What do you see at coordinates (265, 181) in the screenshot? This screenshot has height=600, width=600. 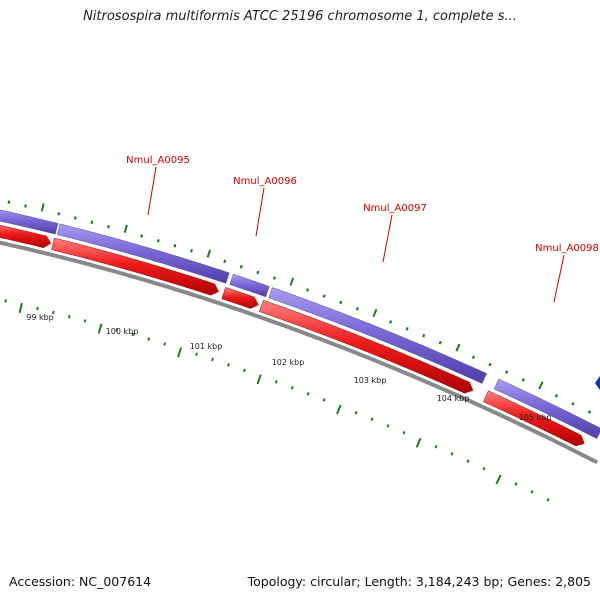 I see `gene-label-nmul-a0096: Nmul_A0096` at bounding box center [265, 181].